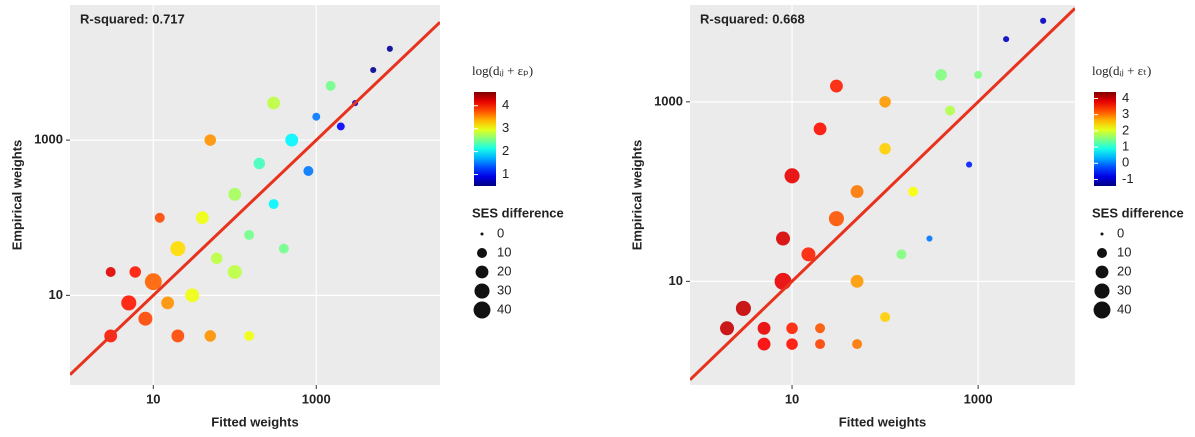  Describe the element at coordinates (1121, 70) in the screenshot. I see `colorbar-title: log(dᵢⱼ + εₜ)` at that location.